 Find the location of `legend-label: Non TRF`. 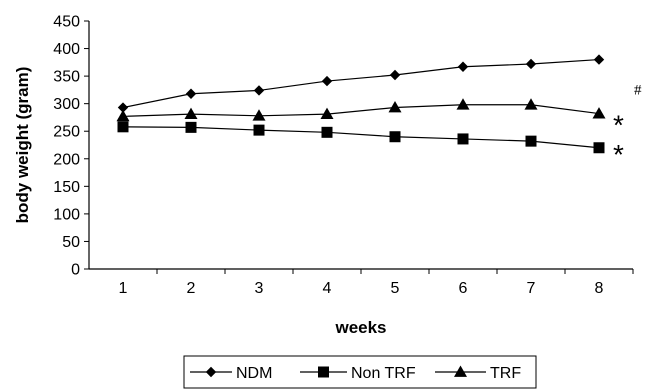

legend-label: Non TRF is located at coordinates (383, 373).